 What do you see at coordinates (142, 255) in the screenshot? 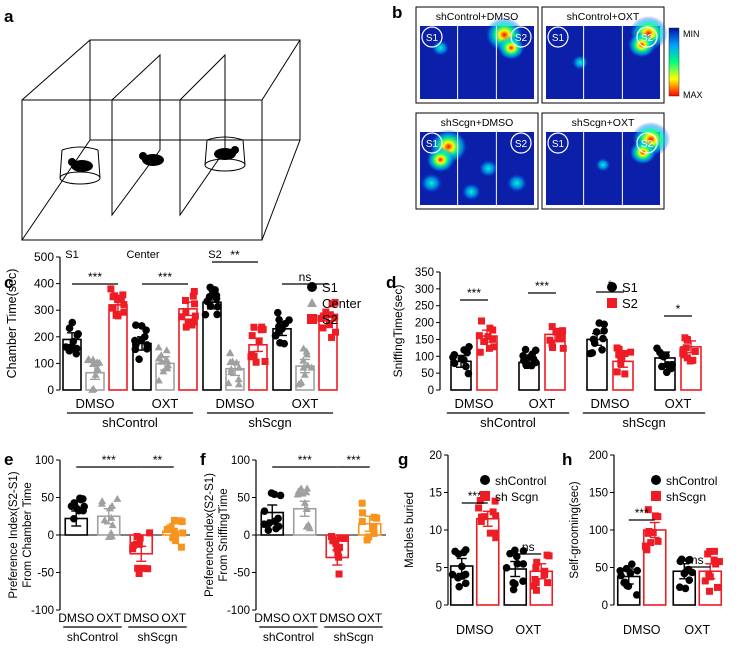
I see `chamber-label-center: Center` at bounding box center [142, 255].